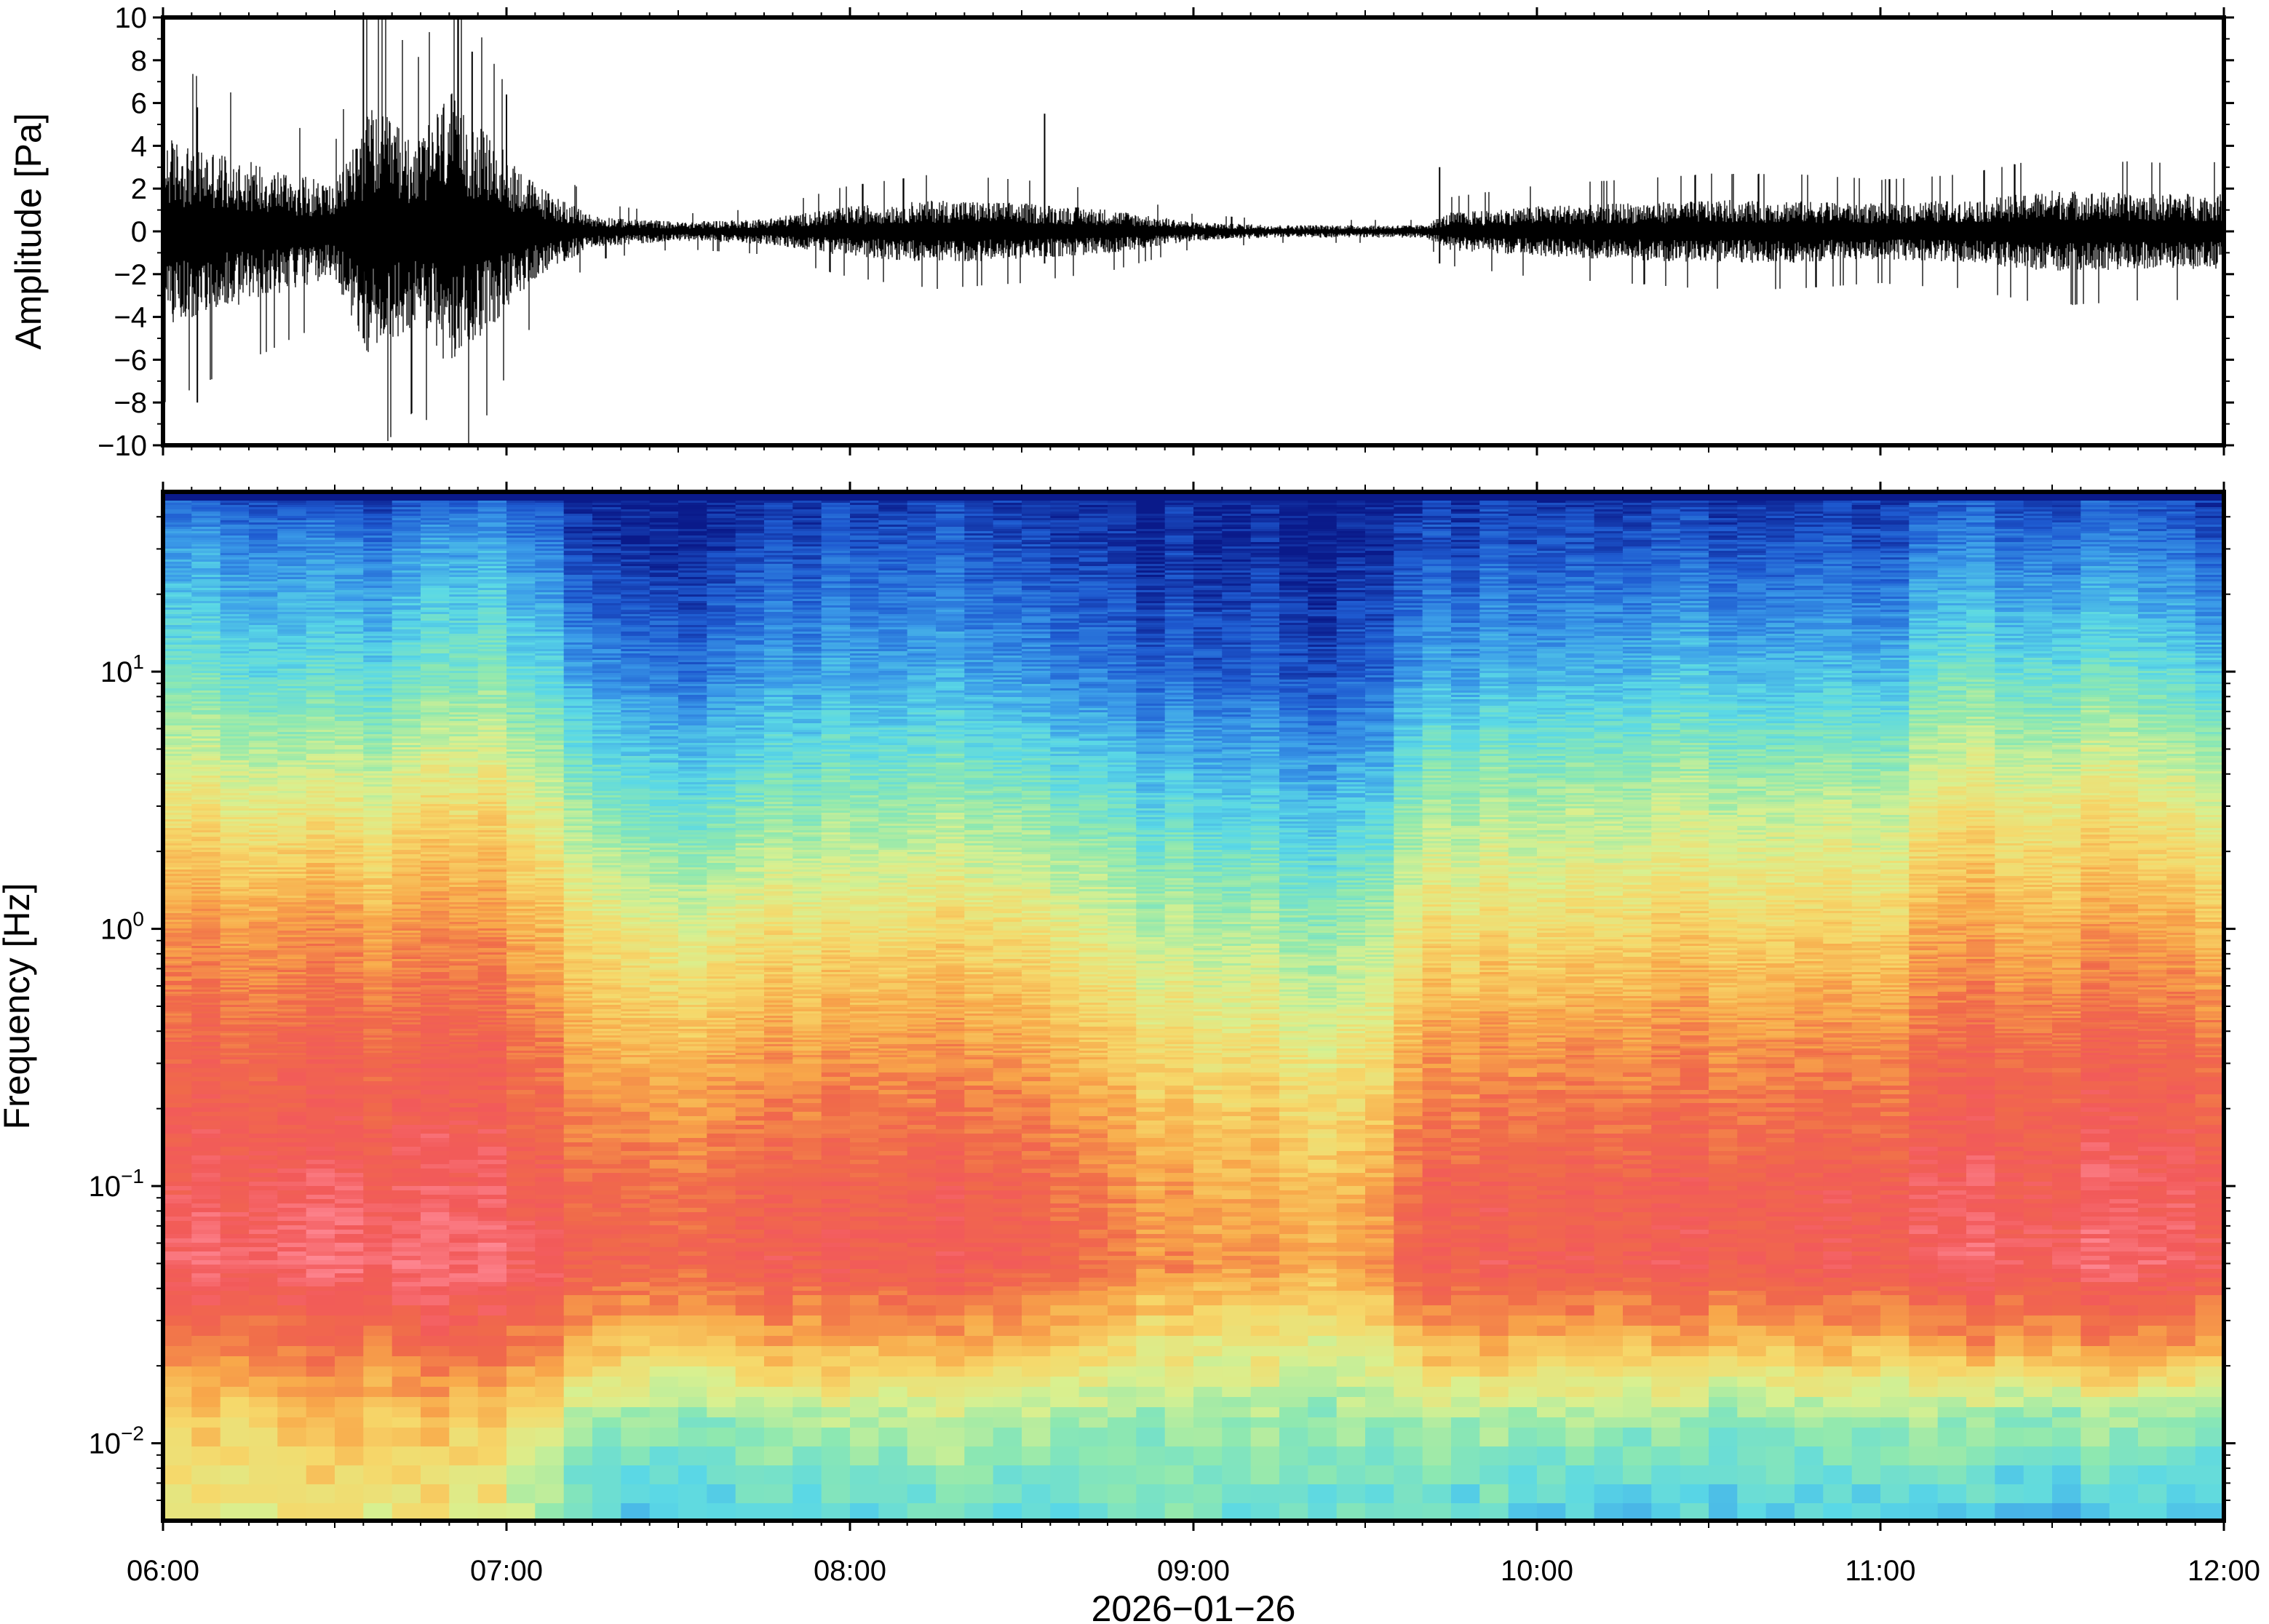  What do you see at coordinates (139, 146) in the screenshot?
I see `waveform-y-tick-label: 4` at bounding box center [139, 146].